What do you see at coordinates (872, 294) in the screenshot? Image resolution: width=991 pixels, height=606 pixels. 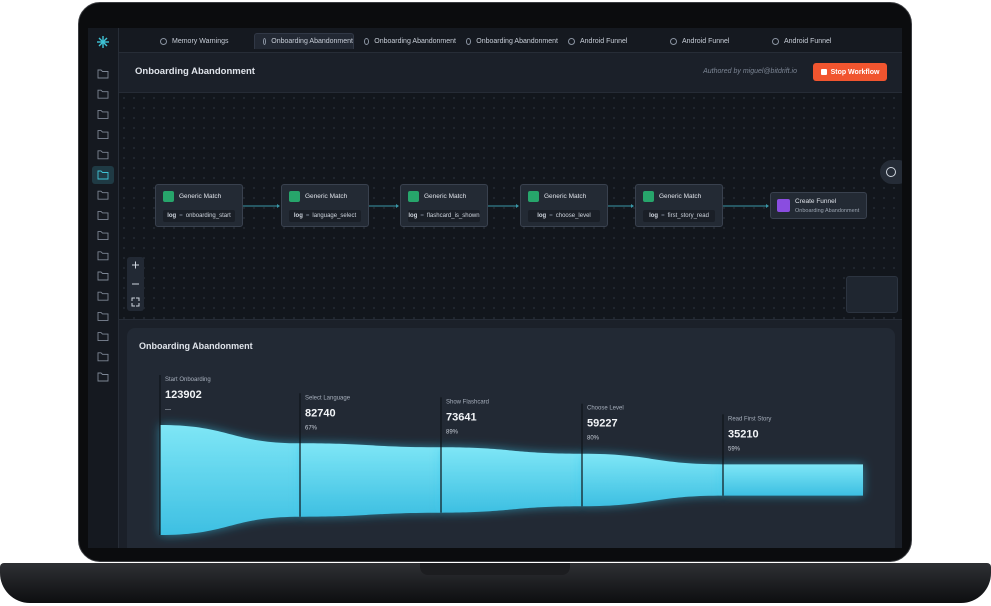 I see `minimap` at bounding box center [872, 294].